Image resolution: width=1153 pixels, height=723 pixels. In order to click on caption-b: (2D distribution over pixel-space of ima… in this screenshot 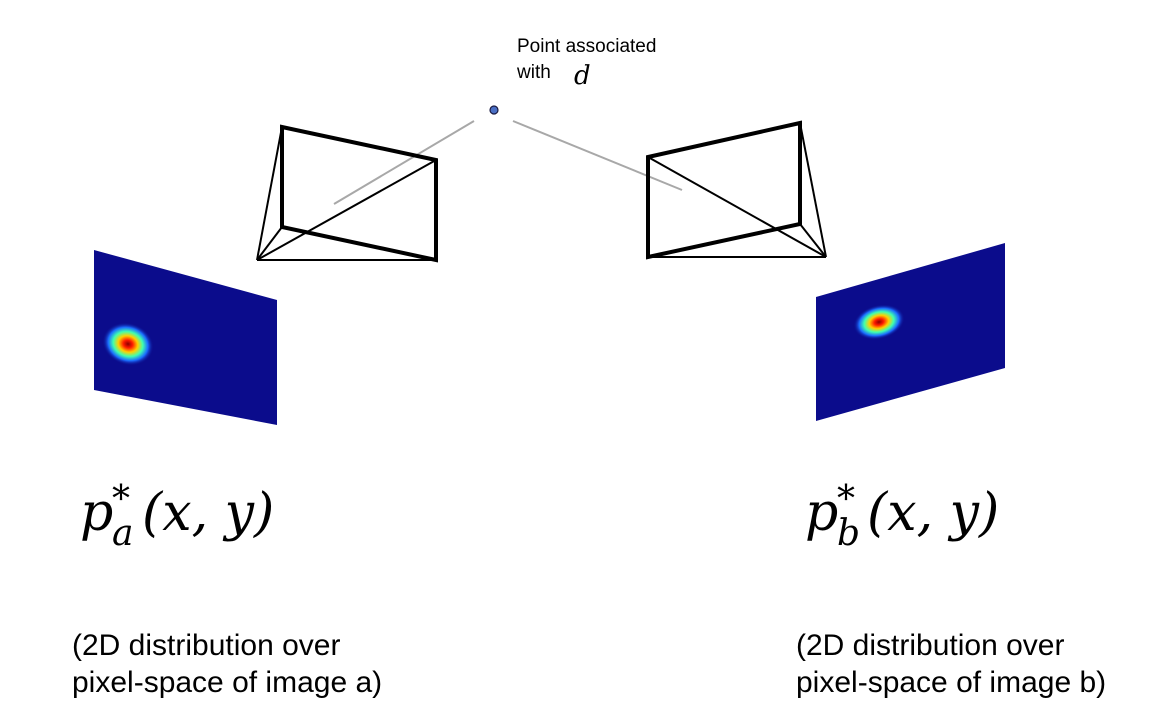, I will do `click(973, 664)`.